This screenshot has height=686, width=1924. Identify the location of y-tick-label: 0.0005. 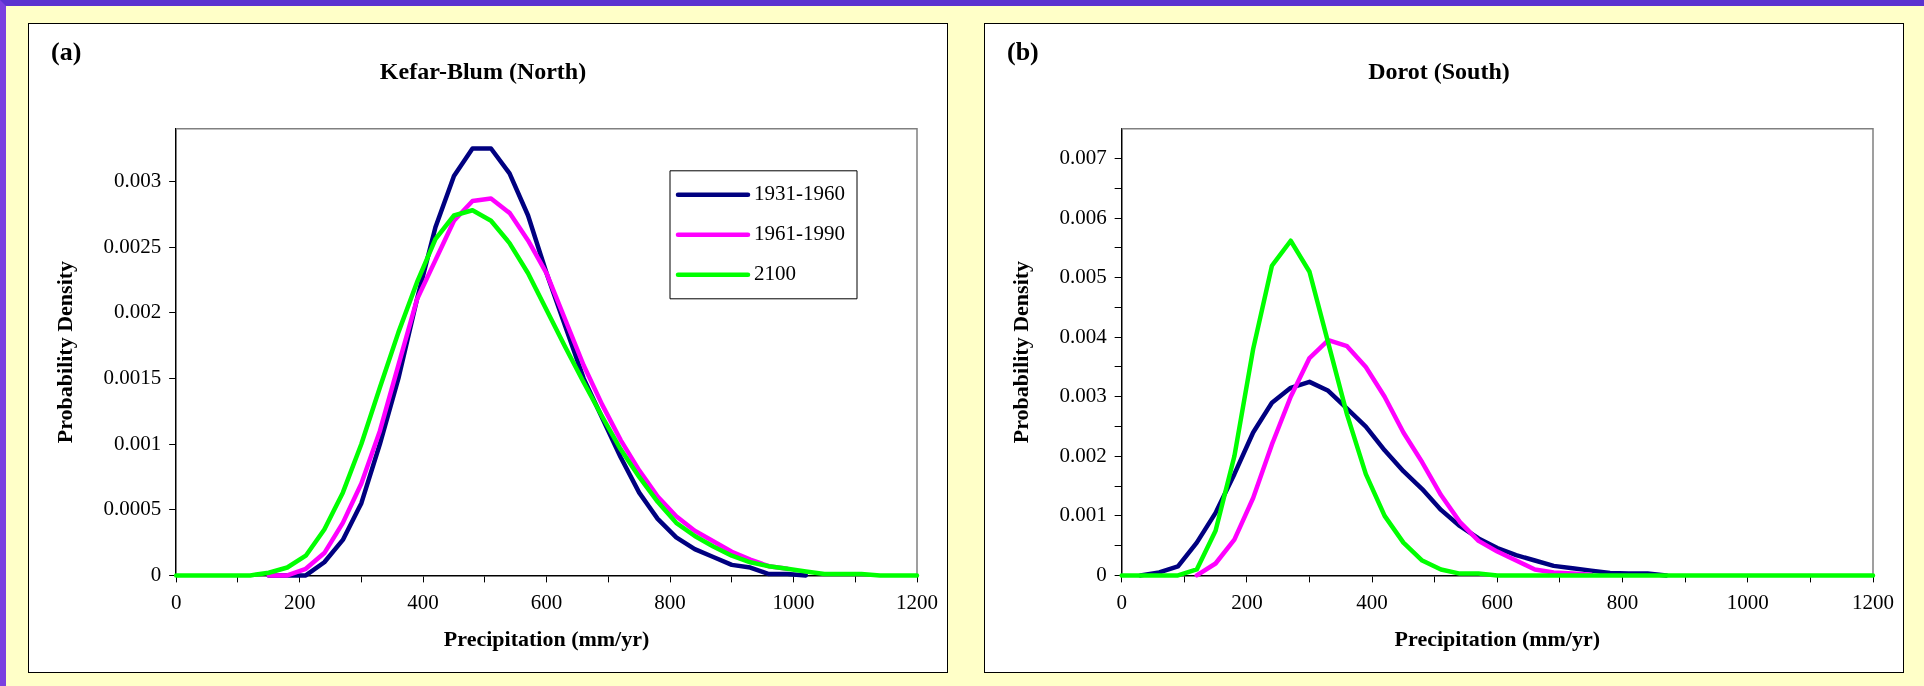
(132, 508).